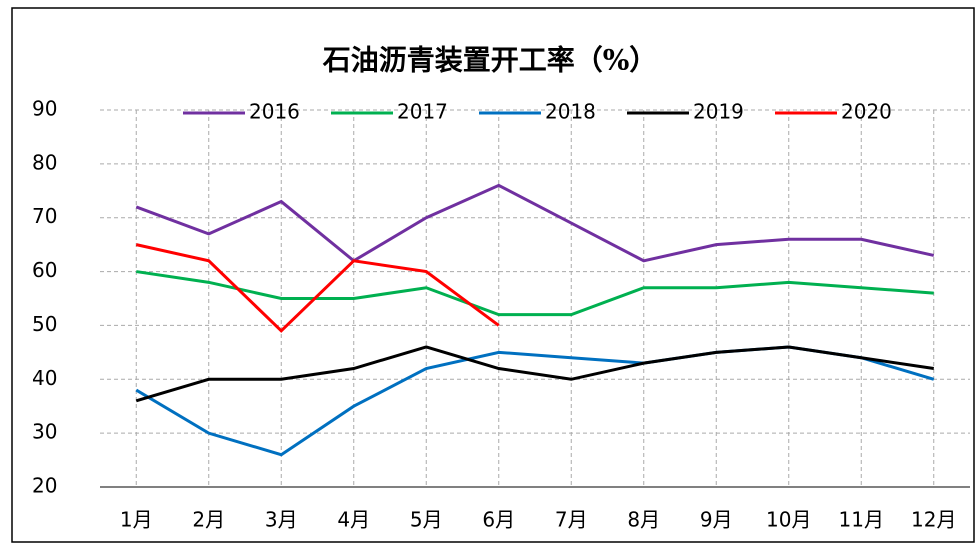  Describe the element at coordinates (136, 520) in the screenshot. I see `x-tick-label: 1月` at that location.